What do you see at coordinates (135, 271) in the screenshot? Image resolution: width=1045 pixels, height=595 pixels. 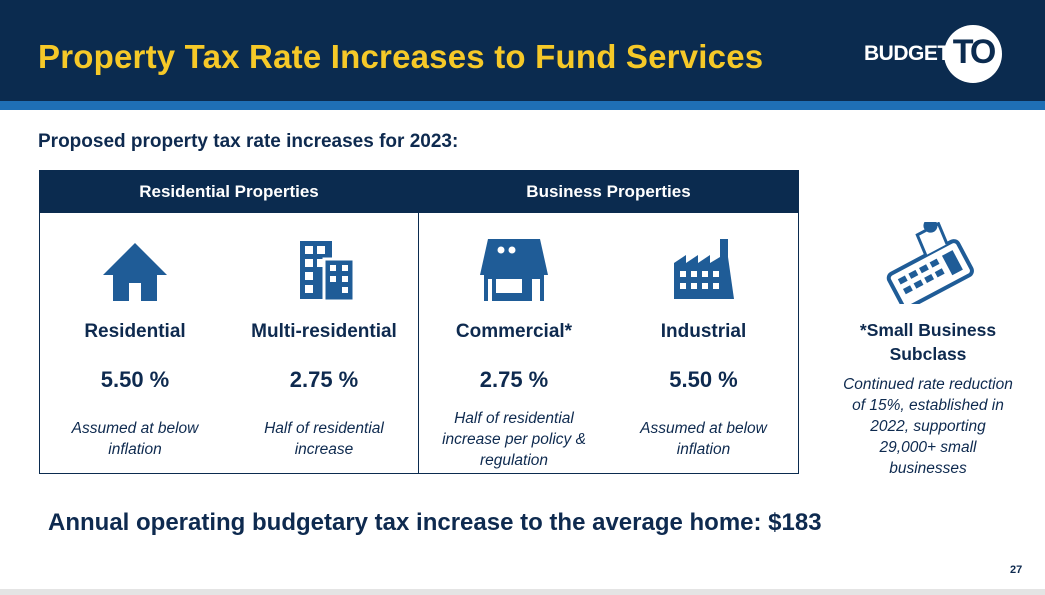 I see `house-icon` at bounding box center [135, 271].